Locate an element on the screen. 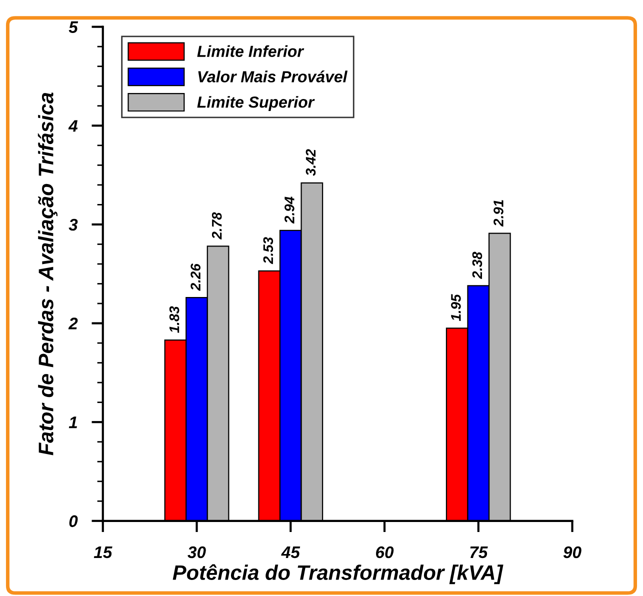 This screenshot has height=596, width=643. x-axis-title: Potência do Transformador [kVA] is located at coordinates (338, 574).